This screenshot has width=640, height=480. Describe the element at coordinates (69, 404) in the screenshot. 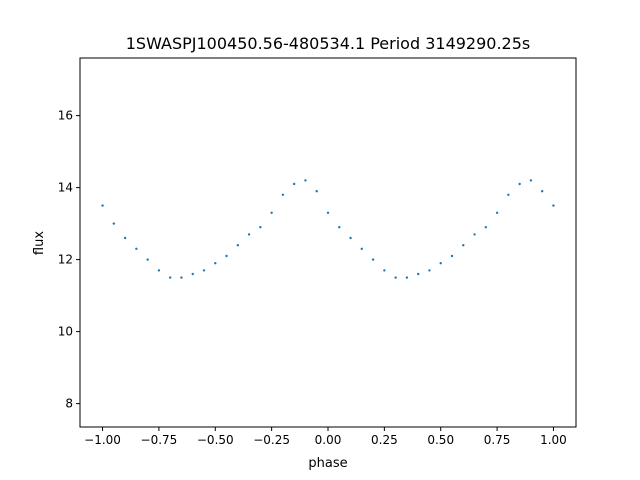

I see `y-tick-label: 8` at that location.